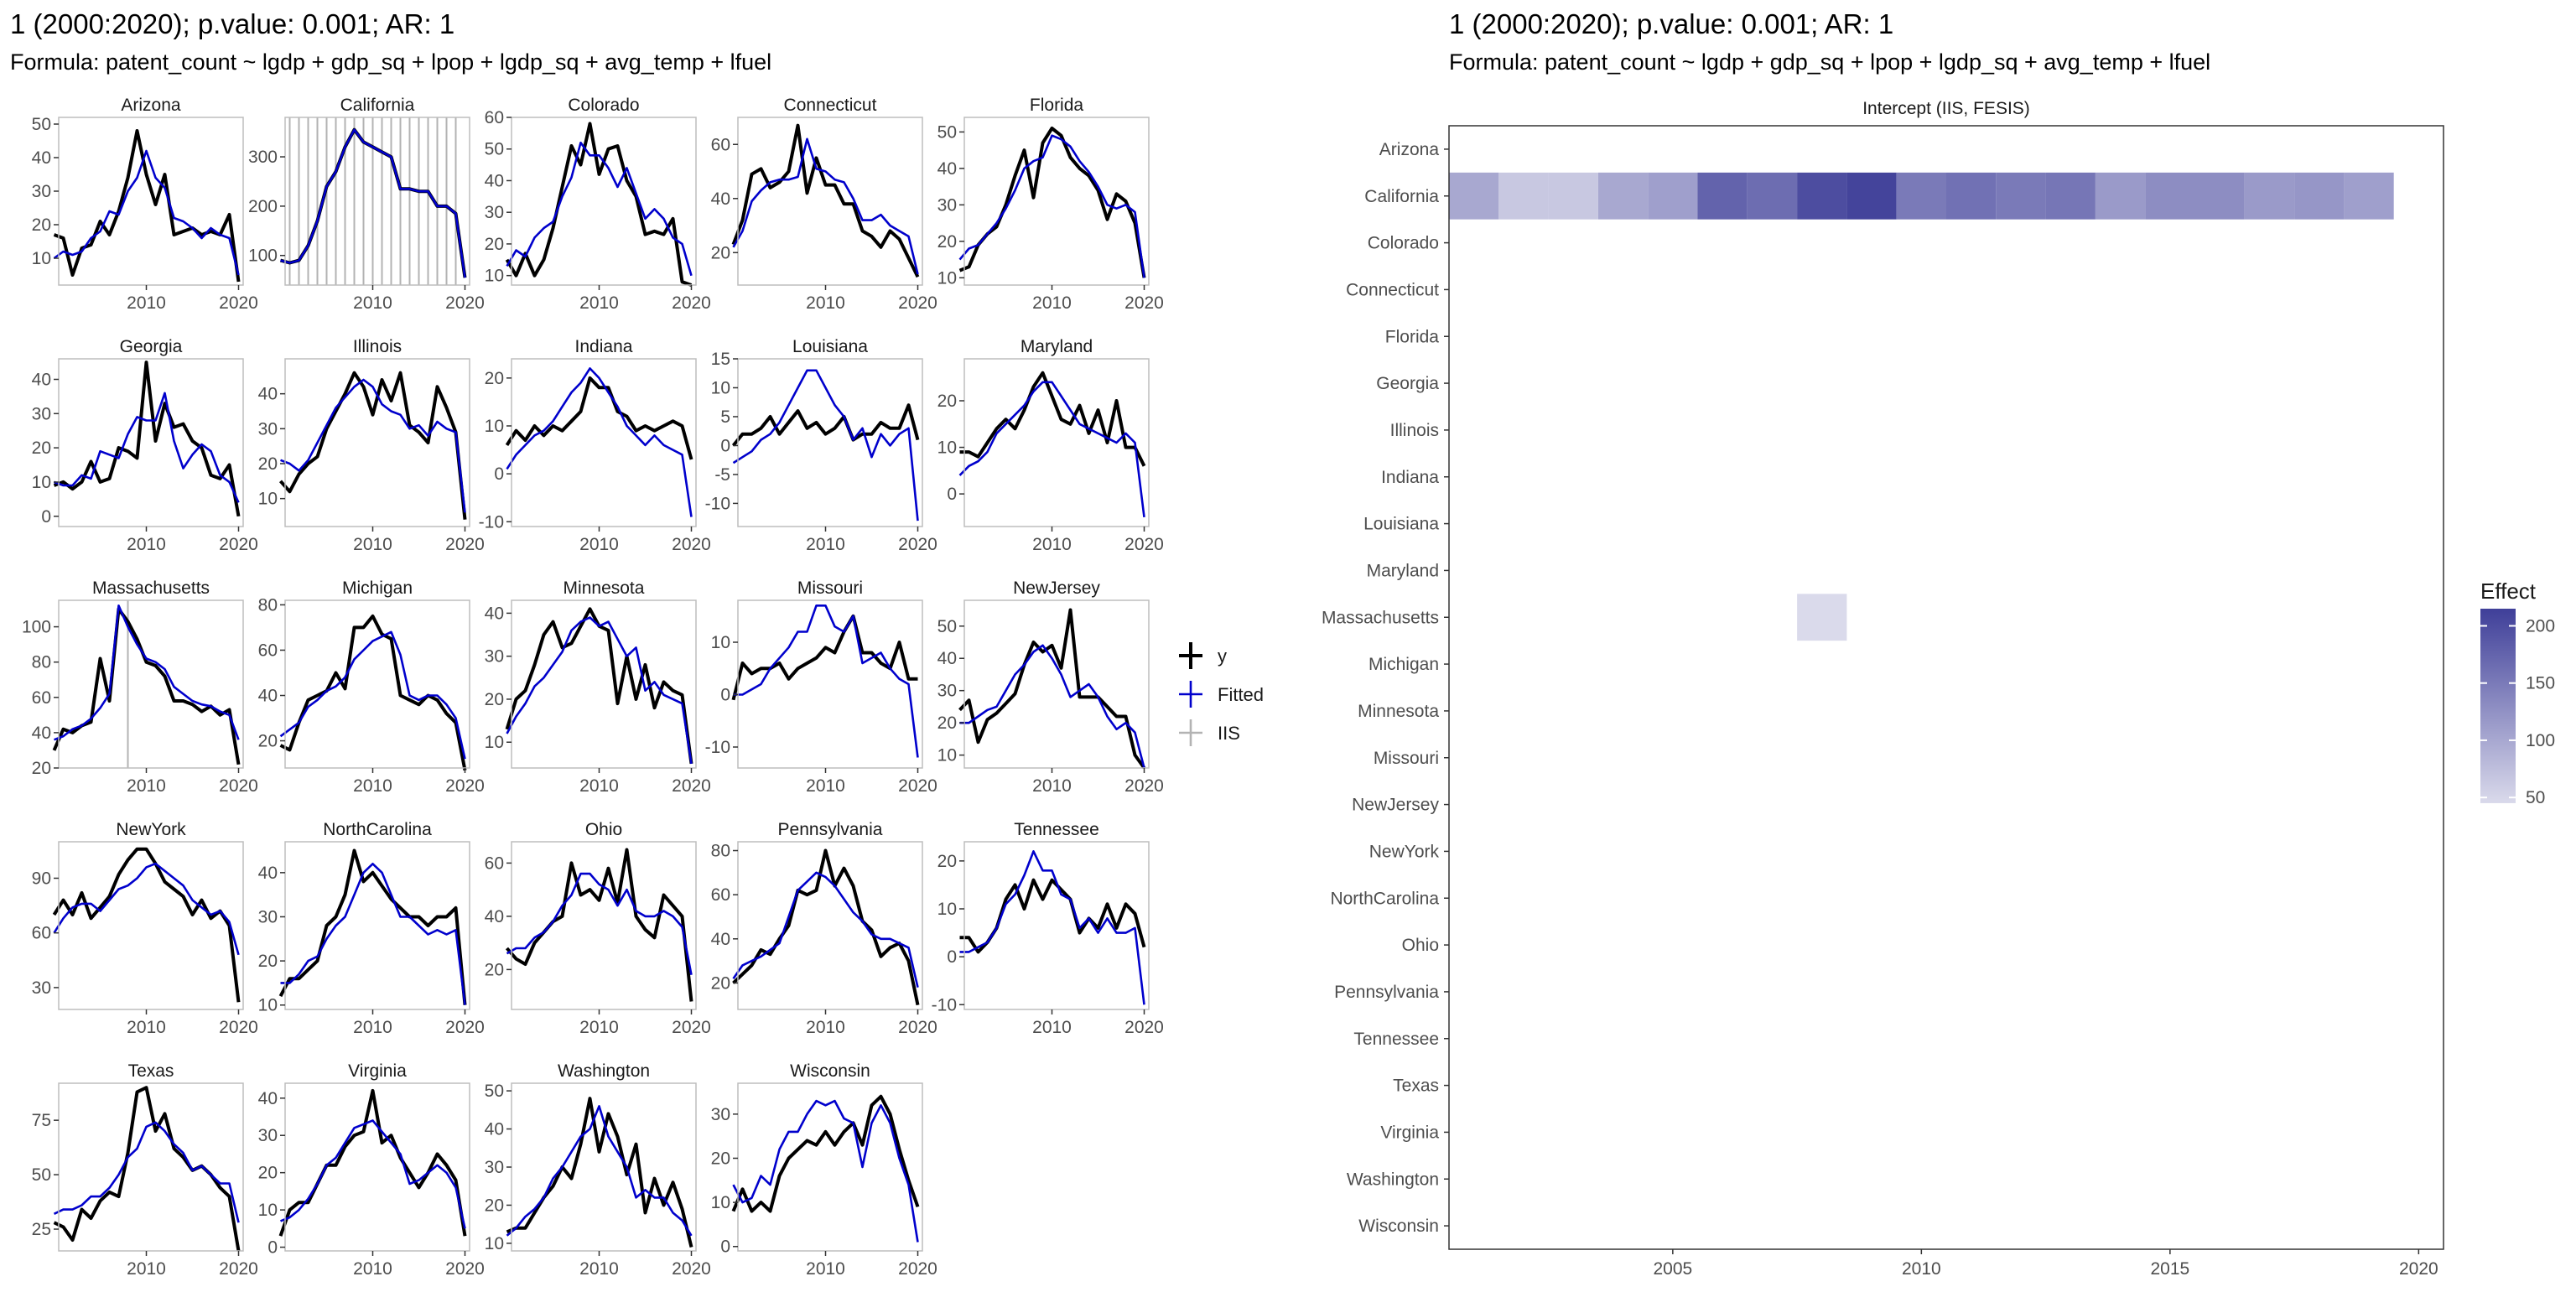 The width and height of the screenshot is (2576, 1292). Describe the element at coordinates (1922, 1269) in the screenshot. I see `heat-xtick-label-2010: 2010` at that location.